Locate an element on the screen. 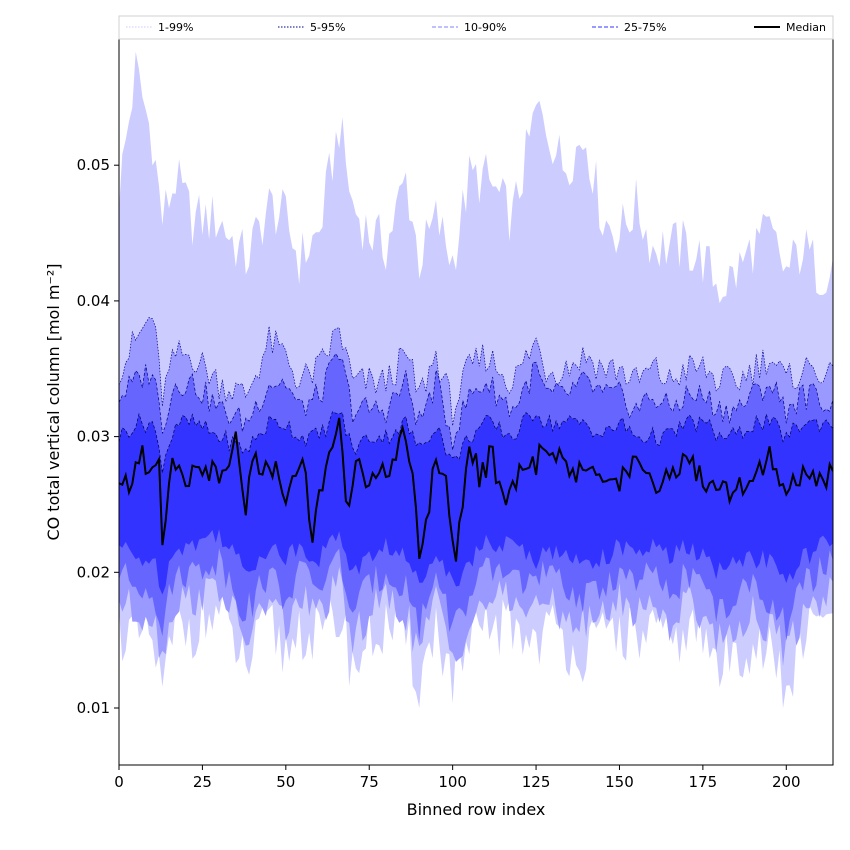 This screenshot has width=850, height=850. y-tick-label: 0.02 is located at coordinates (93, 572).